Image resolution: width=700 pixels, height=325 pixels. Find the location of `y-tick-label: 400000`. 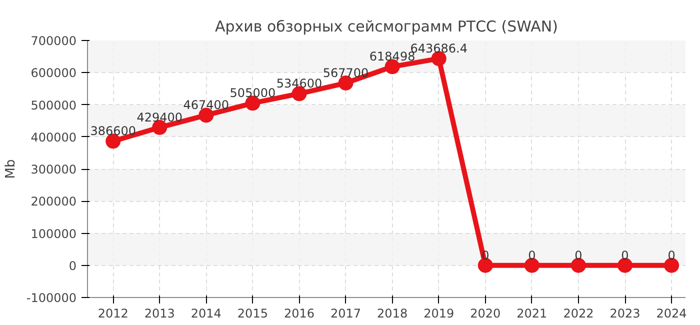

y-tick-label: 400000 is located at coordinates (53, 137).